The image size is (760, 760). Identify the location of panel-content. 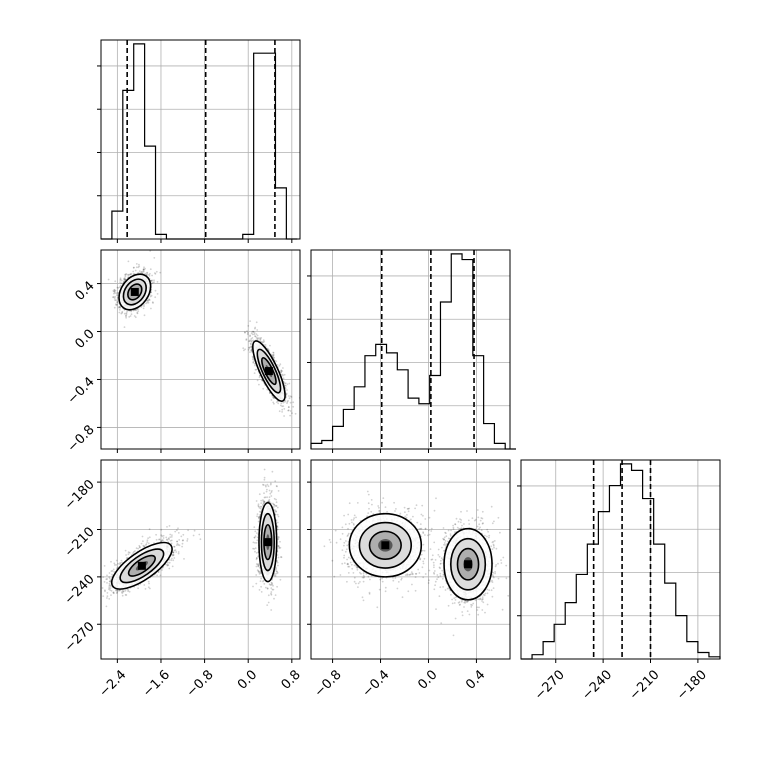
(187, 540).